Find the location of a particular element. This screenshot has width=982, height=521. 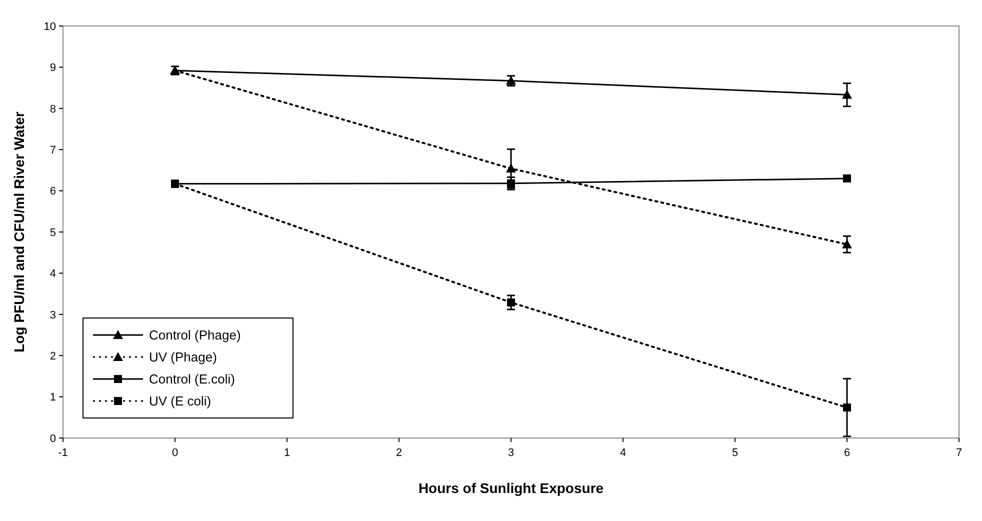

y-tick-label: 4 is located at coordinates (53, 274).